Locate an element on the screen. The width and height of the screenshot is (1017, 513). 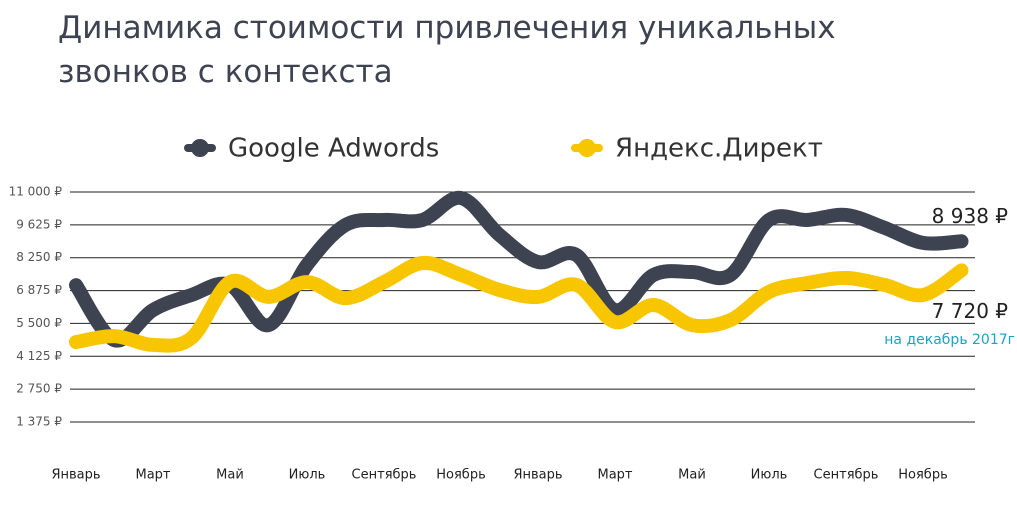
legend-label: Google Adwords is located at coordinates (333, 149).